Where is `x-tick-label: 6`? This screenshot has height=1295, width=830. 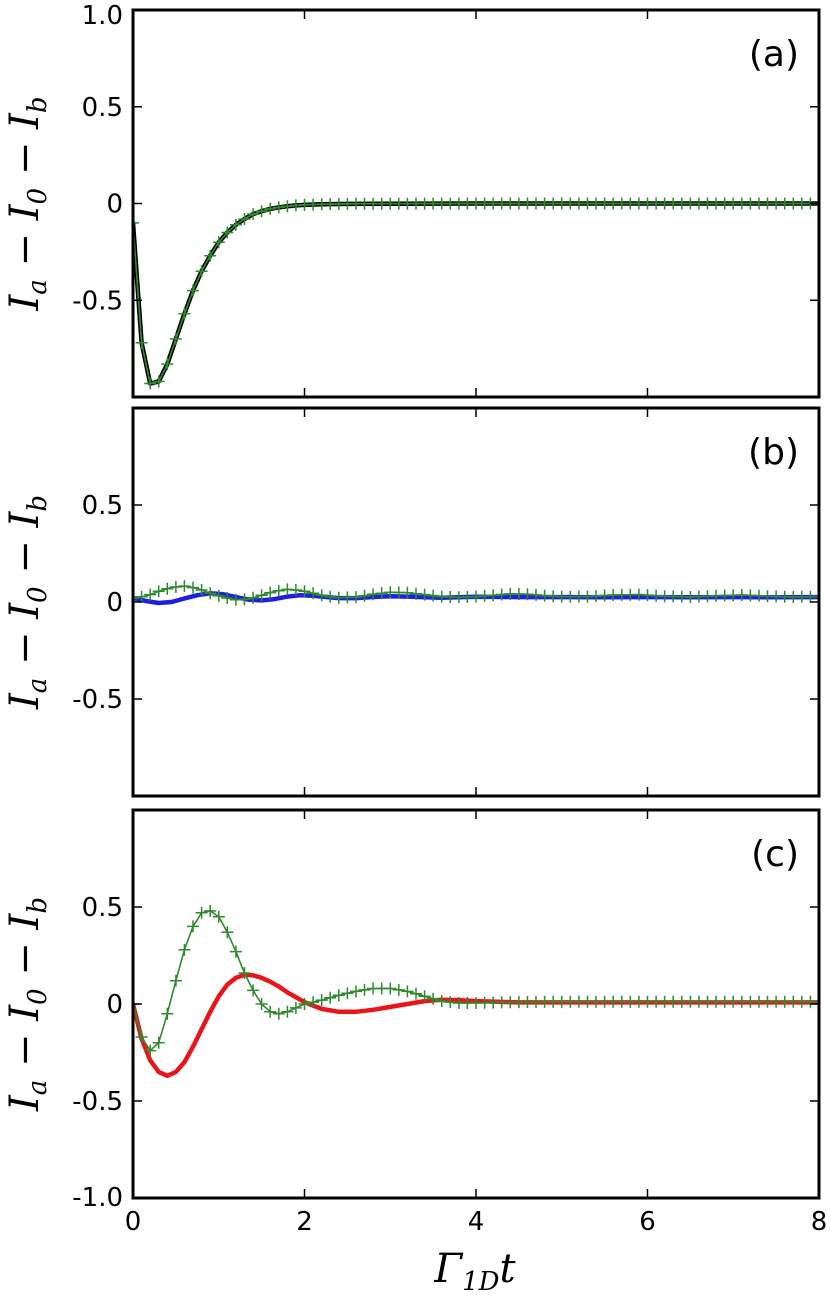 x-tick-label: 6 is located at coordinates (647, 1222).